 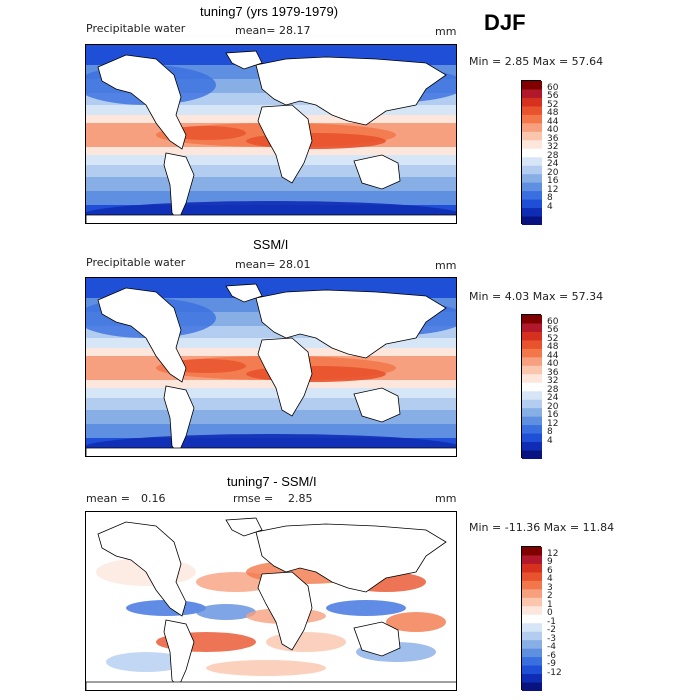 I want to click on panel-3-colorbar, so click(x=531, y=618).